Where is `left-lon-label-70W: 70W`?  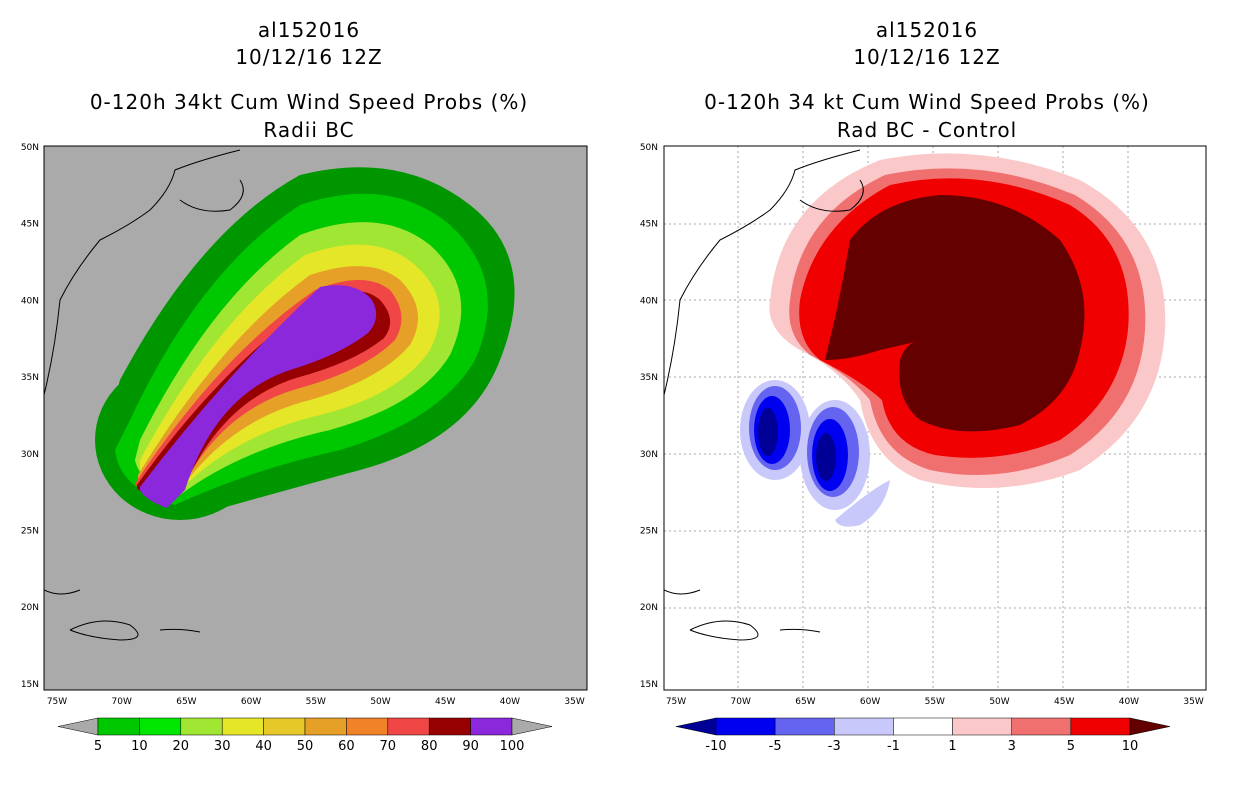 left-lon-label-70W: 70W is located at coordinates (122, 702).